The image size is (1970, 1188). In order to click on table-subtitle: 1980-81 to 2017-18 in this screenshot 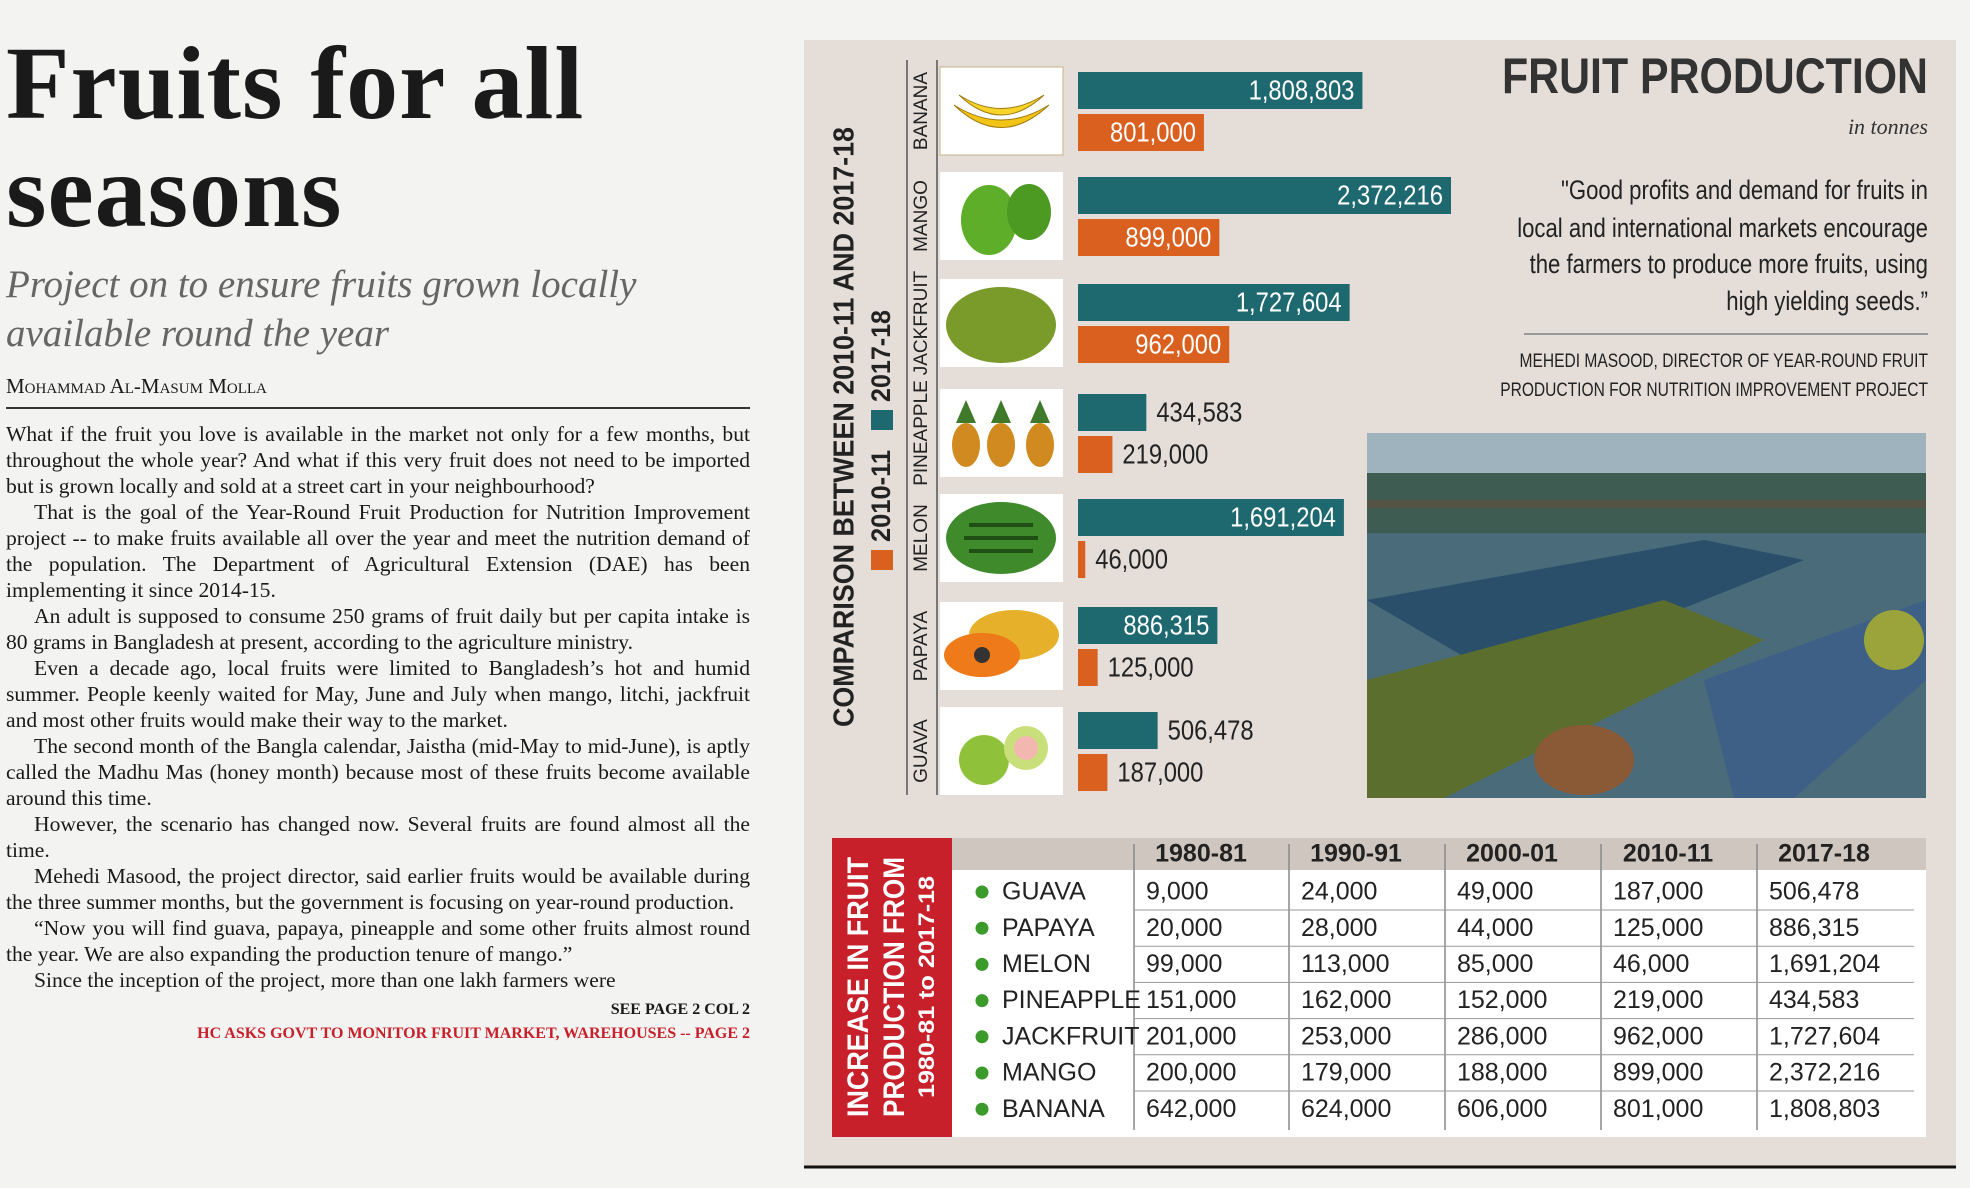, I will do `click(926, 987)`.